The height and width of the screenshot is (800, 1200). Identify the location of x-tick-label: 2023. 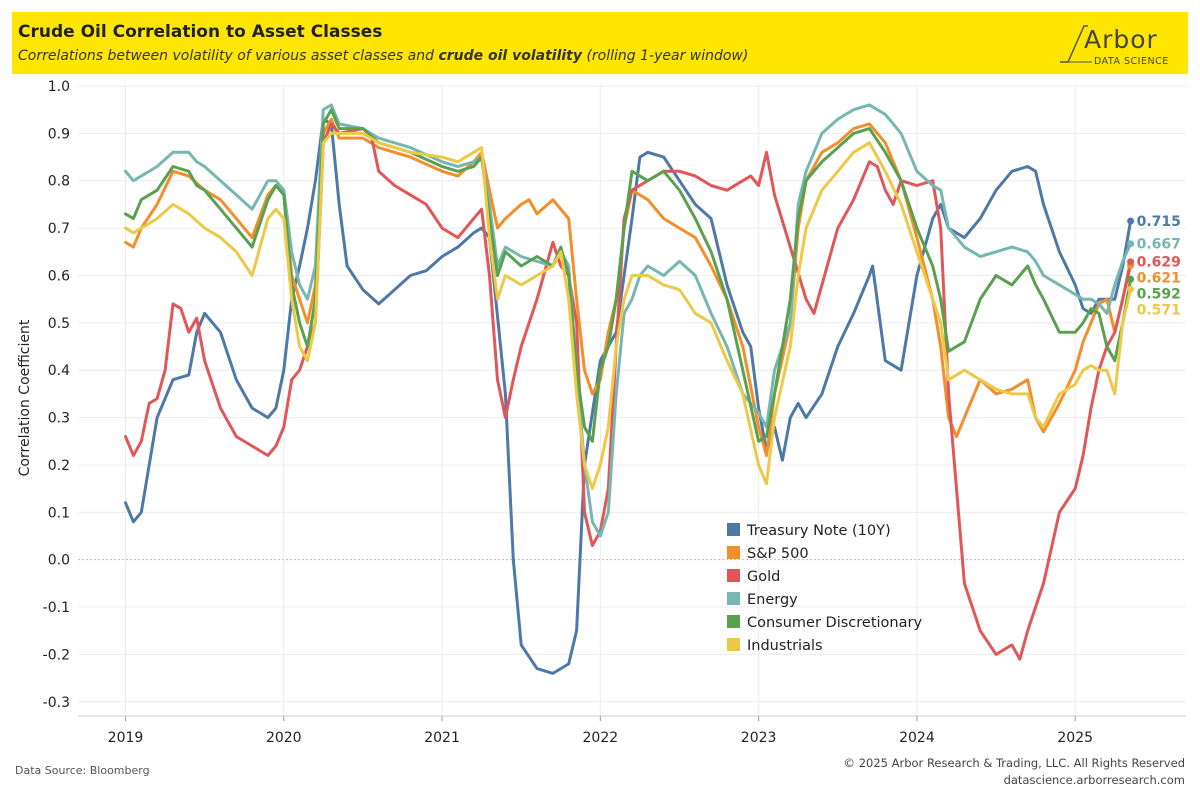
(759, 738).